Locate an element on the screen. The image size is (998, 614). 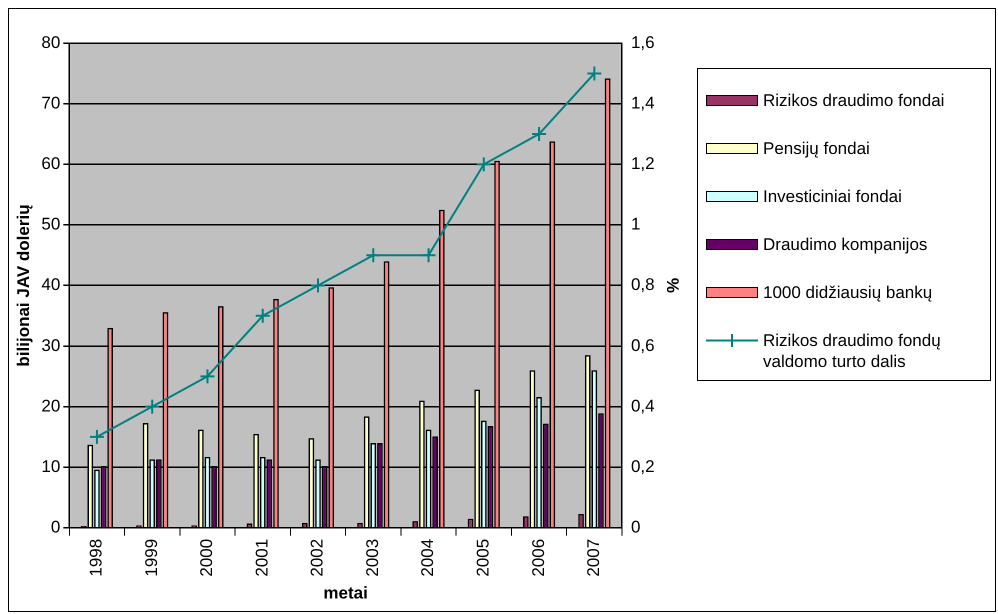
y-tick-label: 30 is located at coordinates (50, 345).